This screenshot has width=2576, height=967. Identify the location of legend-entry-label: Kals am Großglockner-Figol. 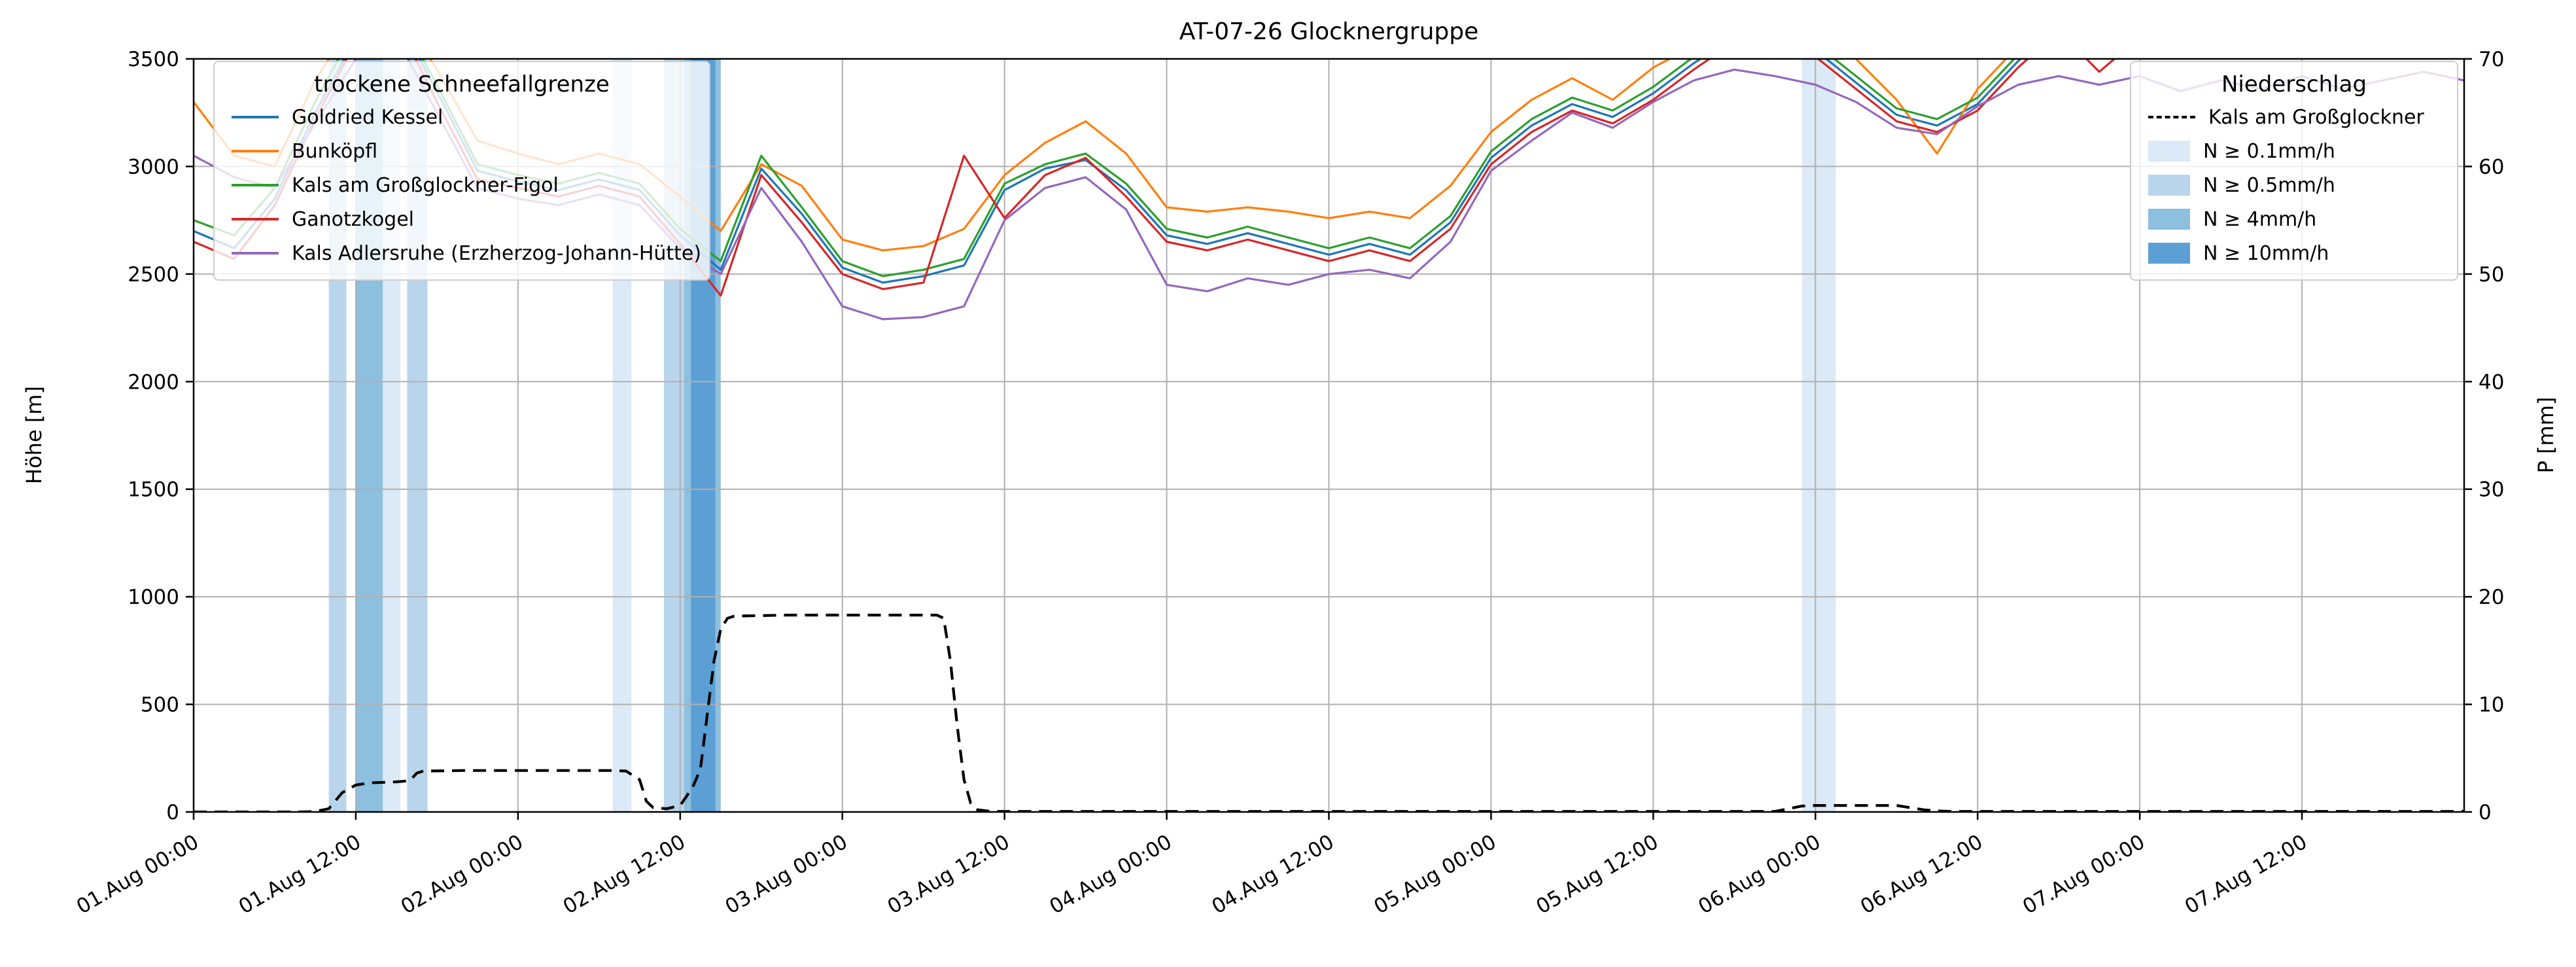
(426, 185).